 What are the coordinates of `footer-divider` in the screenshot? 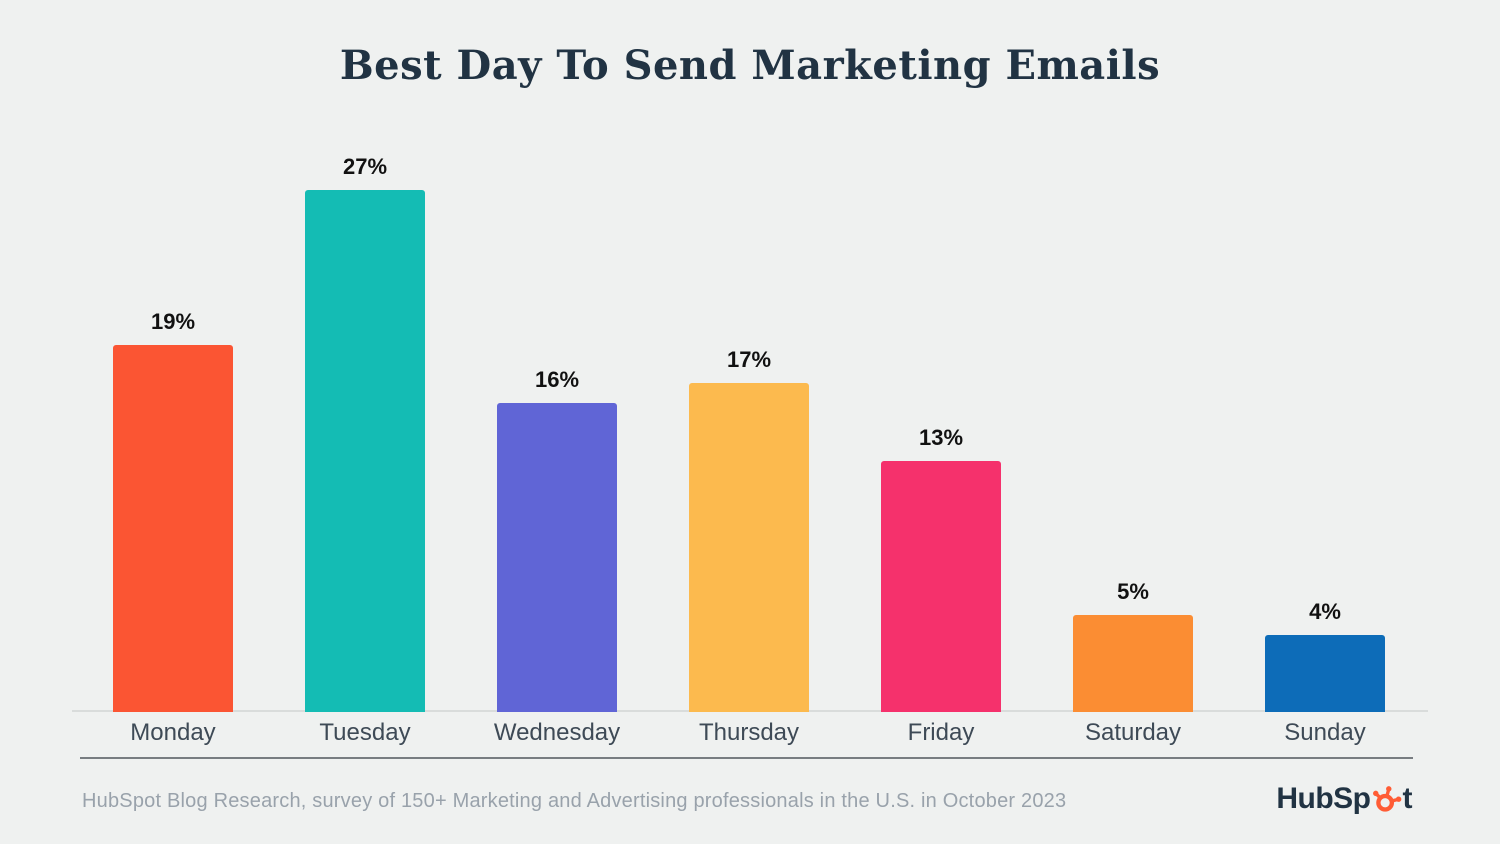 It's located at (746, 758).